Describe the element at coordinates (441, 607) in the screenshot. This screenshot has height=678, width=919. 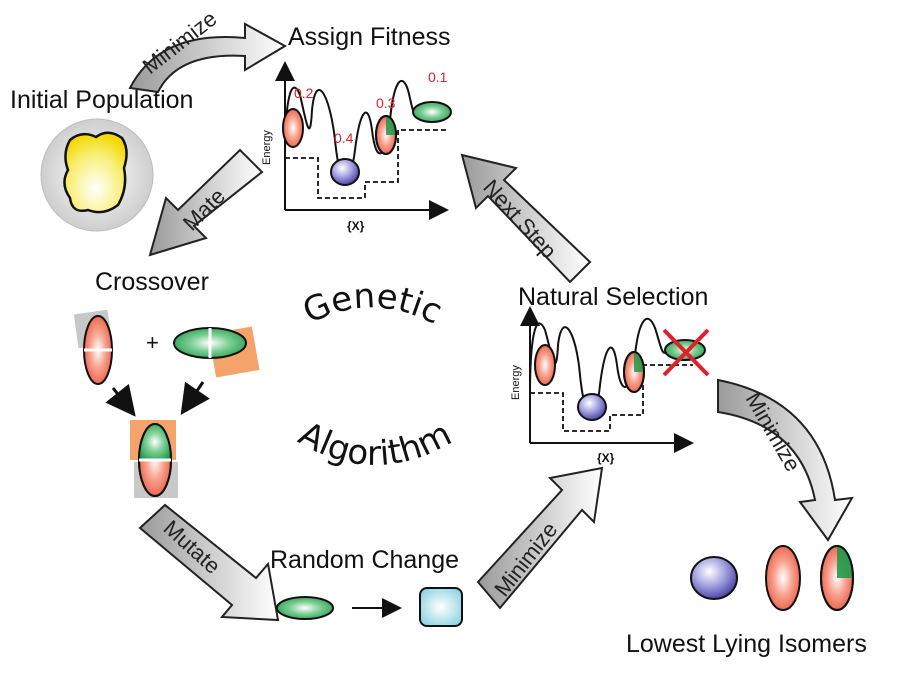
I see `random-change-after` at that location.